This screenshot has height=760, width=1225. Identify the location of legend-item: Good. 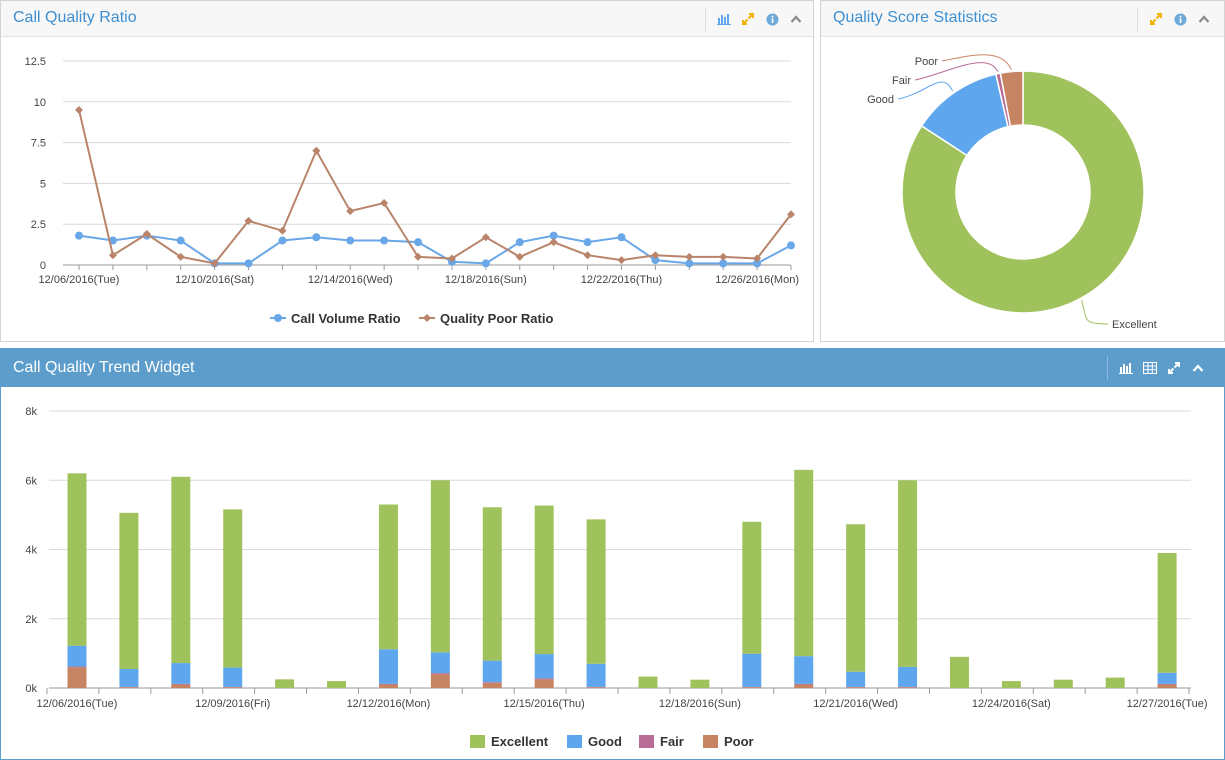
(594, 741).